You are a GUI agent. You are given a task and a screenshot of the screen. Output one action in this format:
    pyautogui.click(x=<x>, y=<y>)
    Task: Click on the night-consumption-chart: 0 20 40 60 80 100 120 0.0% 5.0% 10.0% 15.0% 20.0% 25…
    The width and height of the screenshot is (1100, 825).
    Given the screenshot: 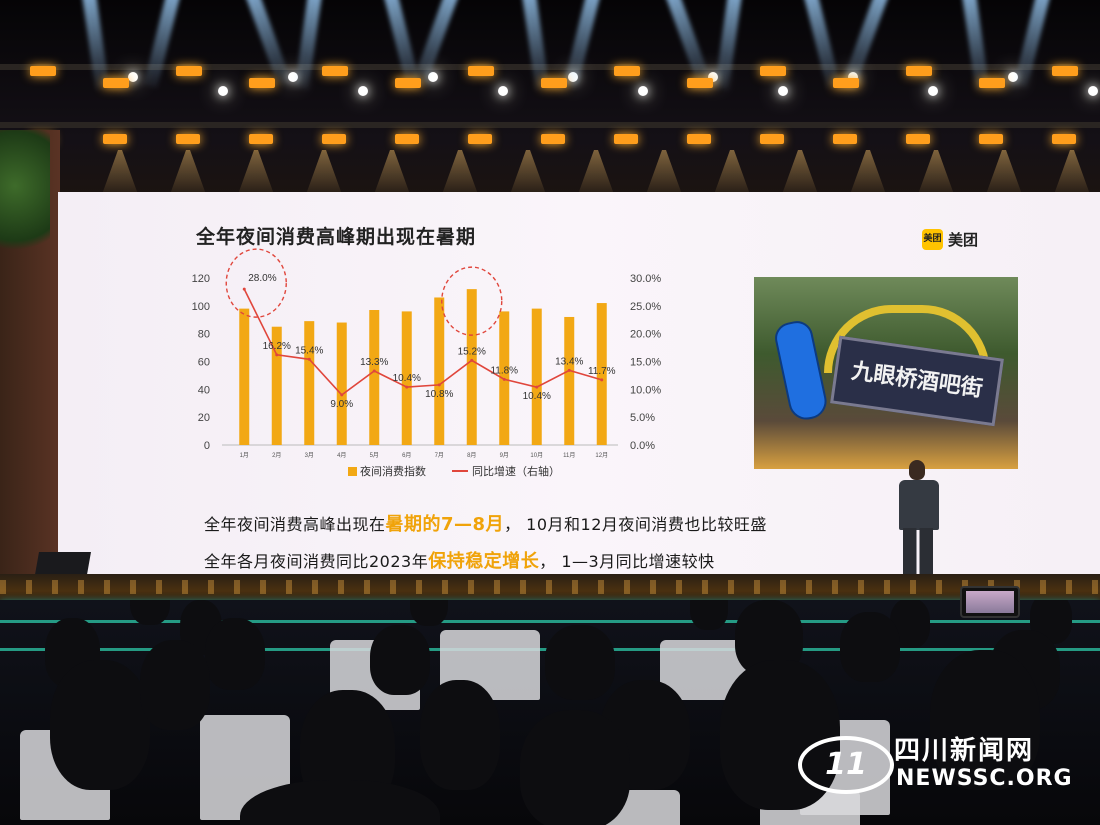 What is the action you would take?
    pyautogui.click(x=426, y=363)
    